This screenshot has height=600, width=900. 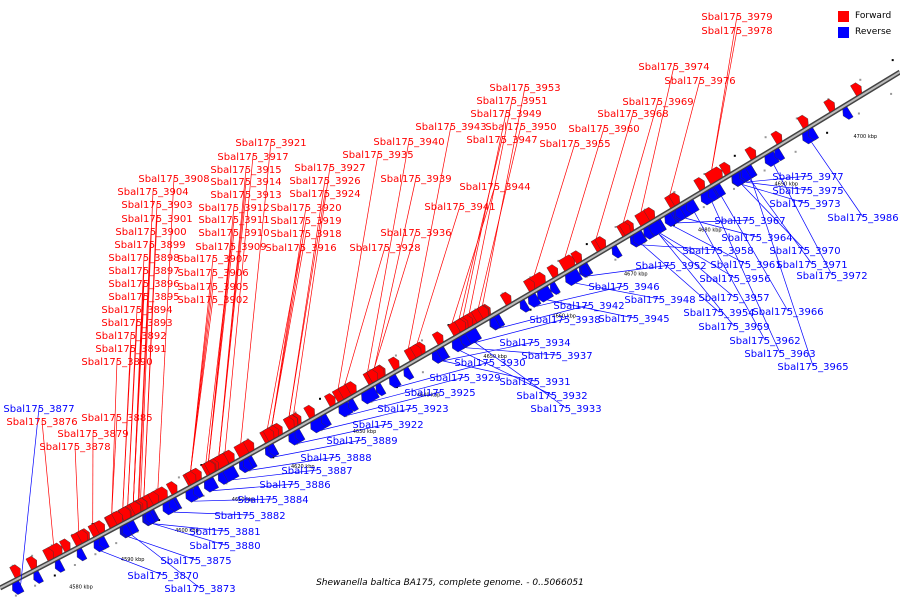 What do you see at coordinates (807, 177) in the screenshot?
I see `gene-label: Sbal175_3977` at bounding box center [807, 177].